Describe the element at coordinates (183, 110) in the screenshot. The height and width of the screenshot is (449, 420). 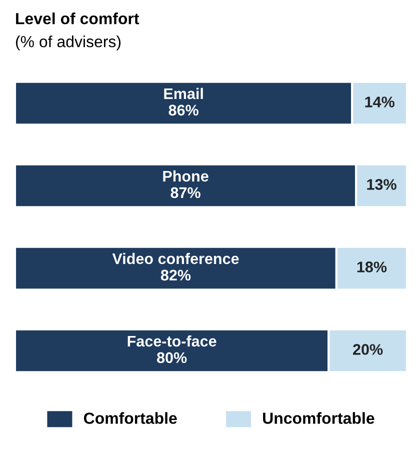
I see `data-label: 86%` at that location.